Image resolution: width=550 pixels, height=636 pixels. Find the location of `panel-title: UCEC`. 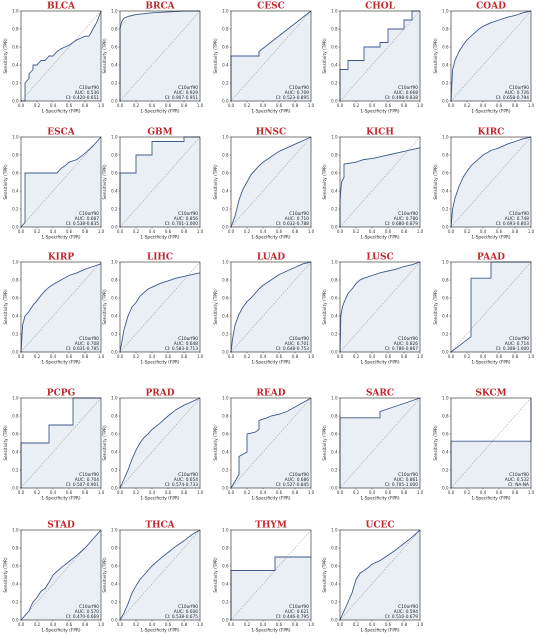

panel-title: UCEC is located at coordinates (379, 526).